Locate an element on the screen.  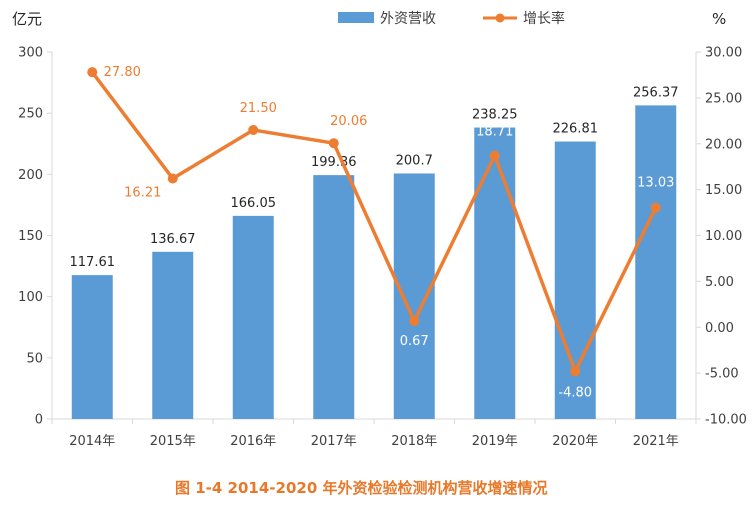
right-tick-label: 5.00 is located at coordinates (719, 282).